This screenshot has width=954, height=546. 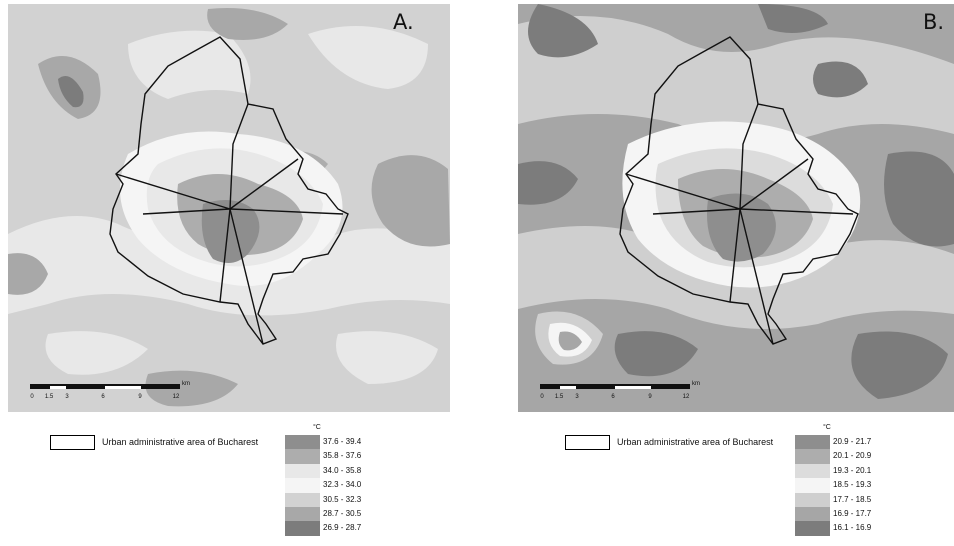 I want to click on bucharest-boundary-a, so click(x=229, y=190).